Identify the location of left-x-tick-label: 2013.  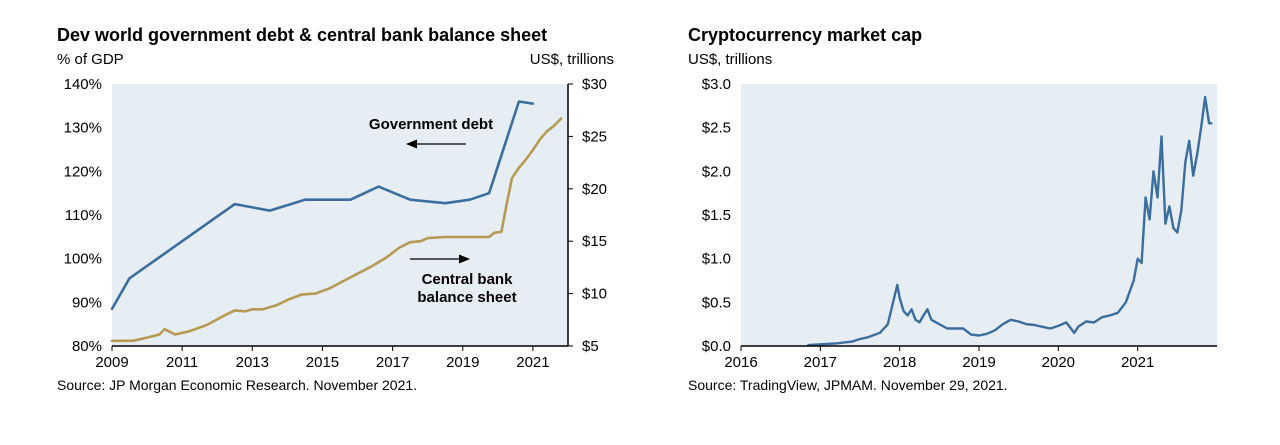
(252, 362).